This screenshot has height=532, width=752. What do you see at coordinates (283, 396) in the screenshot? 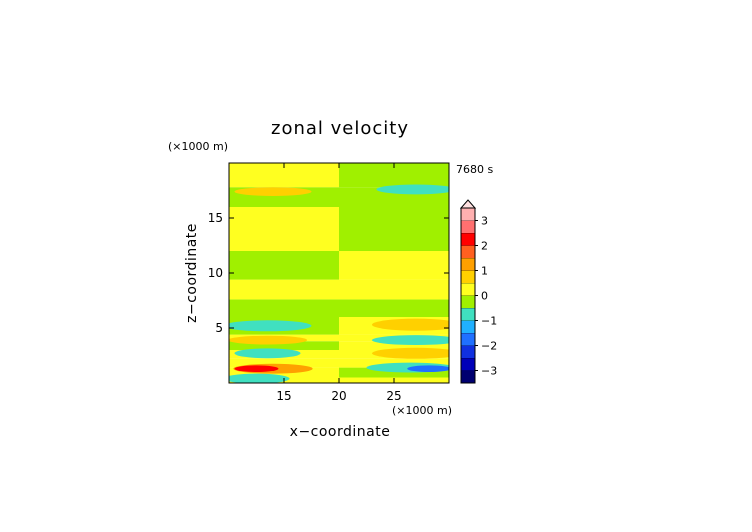
I see `x-tick-label: 15` at bounding box center [283, 396].